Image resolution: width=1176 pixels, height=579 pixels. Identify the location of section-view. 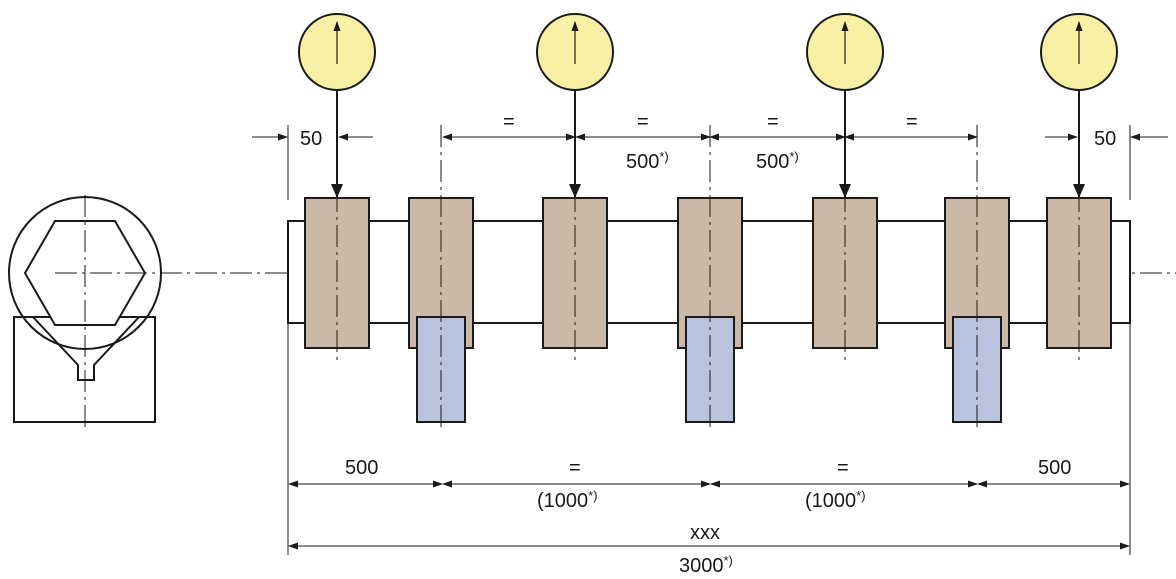
(85, 313).